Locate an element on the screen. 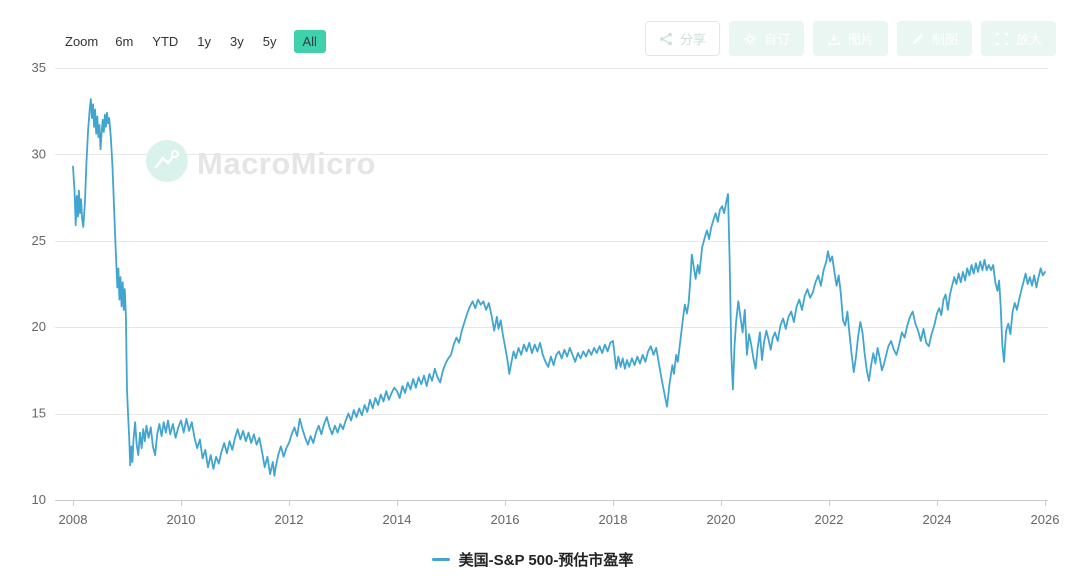 The image size is (1065, 583). range-button-5y: 5y is located at coordinates (269, 41).